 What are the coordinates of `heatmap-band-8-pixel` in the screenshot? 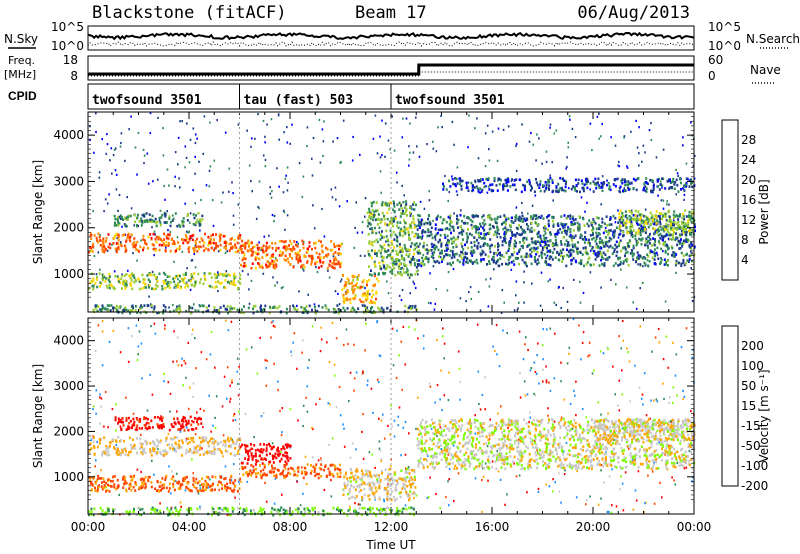 It's located at (620, 226).